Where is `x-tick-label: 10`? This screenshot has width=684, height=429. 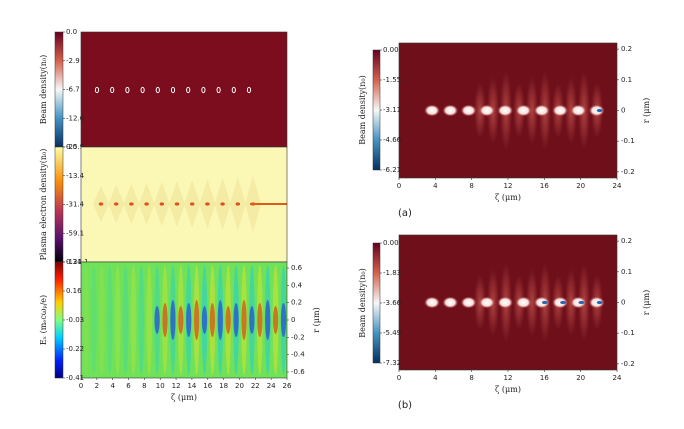 x-tick-label: 10 is located at coordinates (160, 386).